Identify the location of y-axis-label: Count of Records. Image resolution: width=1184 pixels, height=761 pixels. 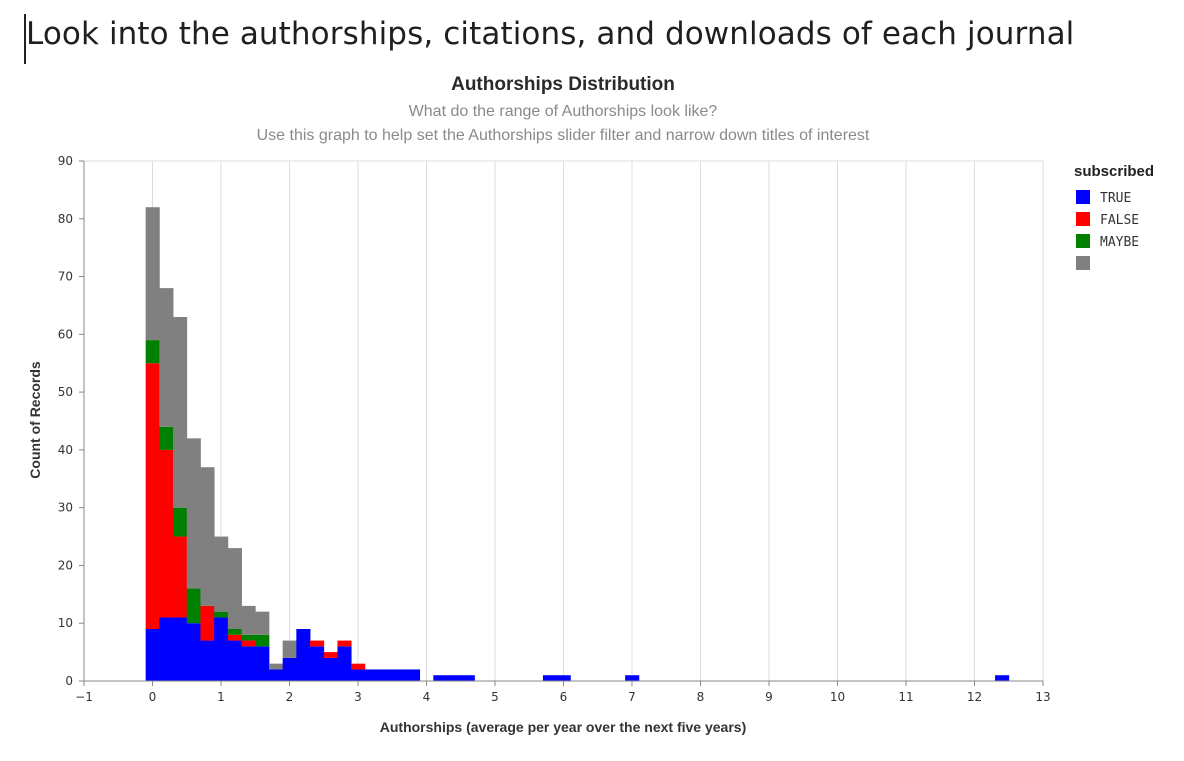
(35, 420).